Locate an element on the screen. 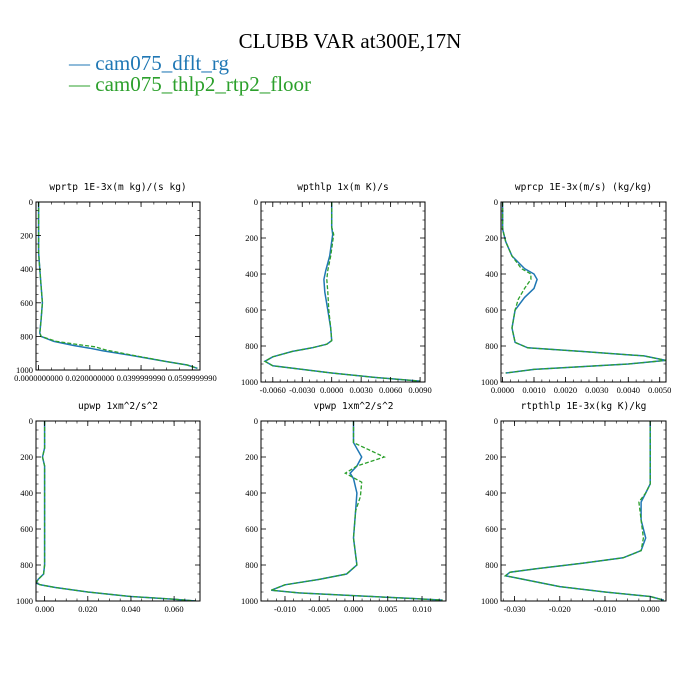  x-tick-label: 0.040 is located at coordinates (130, 609).